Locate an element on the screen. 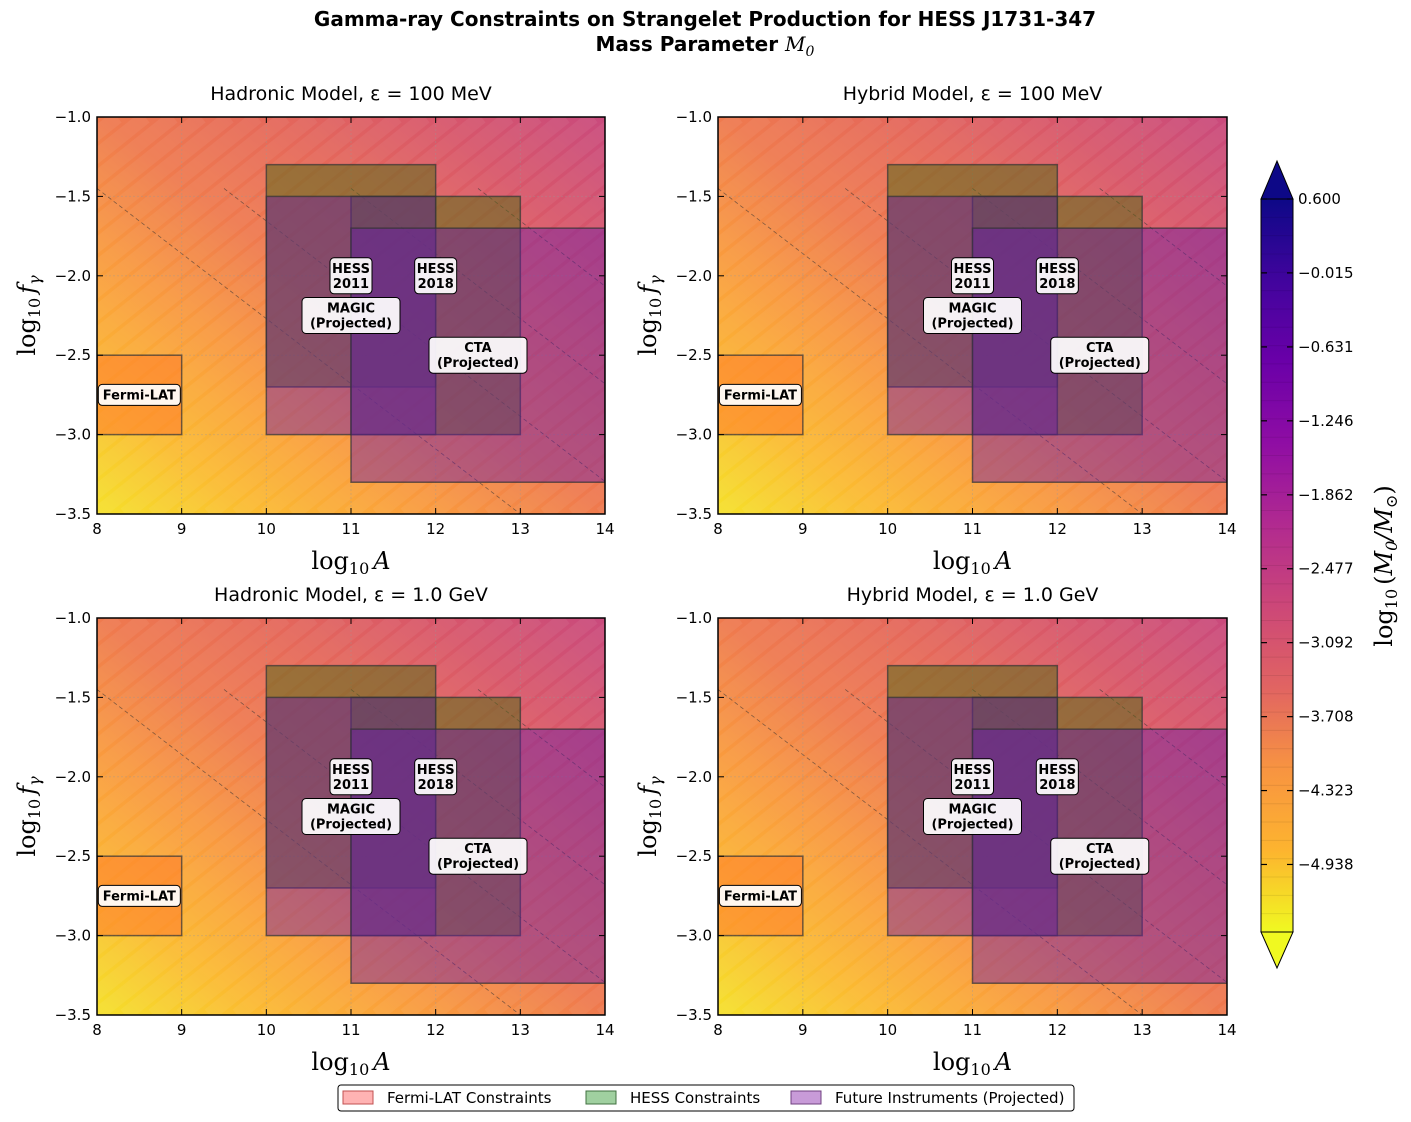  colorbar-tick-label: −4.323 is located at coordinates (1326, 791).